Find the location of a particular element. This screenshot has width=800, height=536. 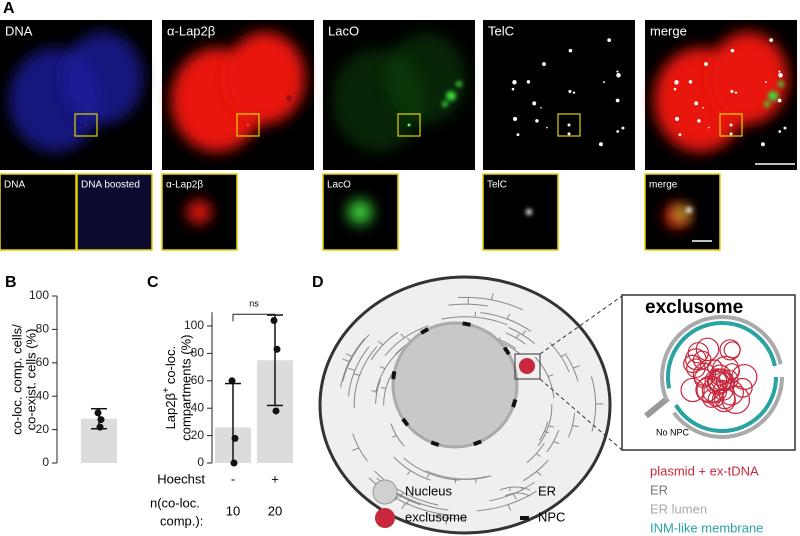

roi-box is located at coordinates (86, 125).